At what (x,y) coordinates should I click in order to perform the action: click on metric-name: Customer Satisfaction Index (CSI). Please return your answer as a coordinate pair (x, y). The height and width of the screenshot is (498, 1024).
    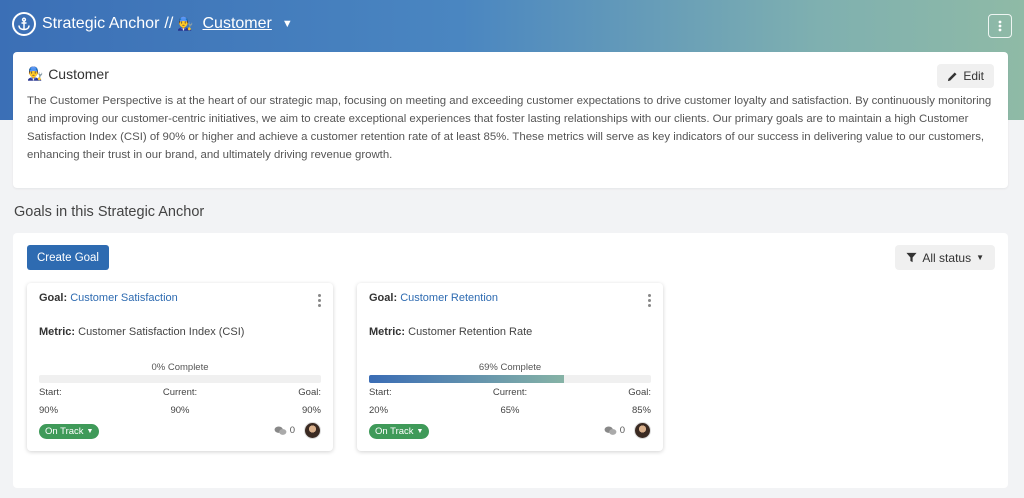
    Looking at the image, I should click on (161, 332).